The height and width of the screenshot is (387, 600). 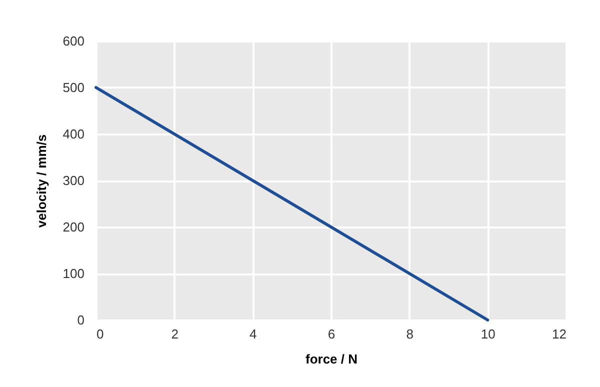 What do you see at coordinates (100, 334) in the screenshot?
I see `x-tick-label: 0` at bounding box center [100, 334].